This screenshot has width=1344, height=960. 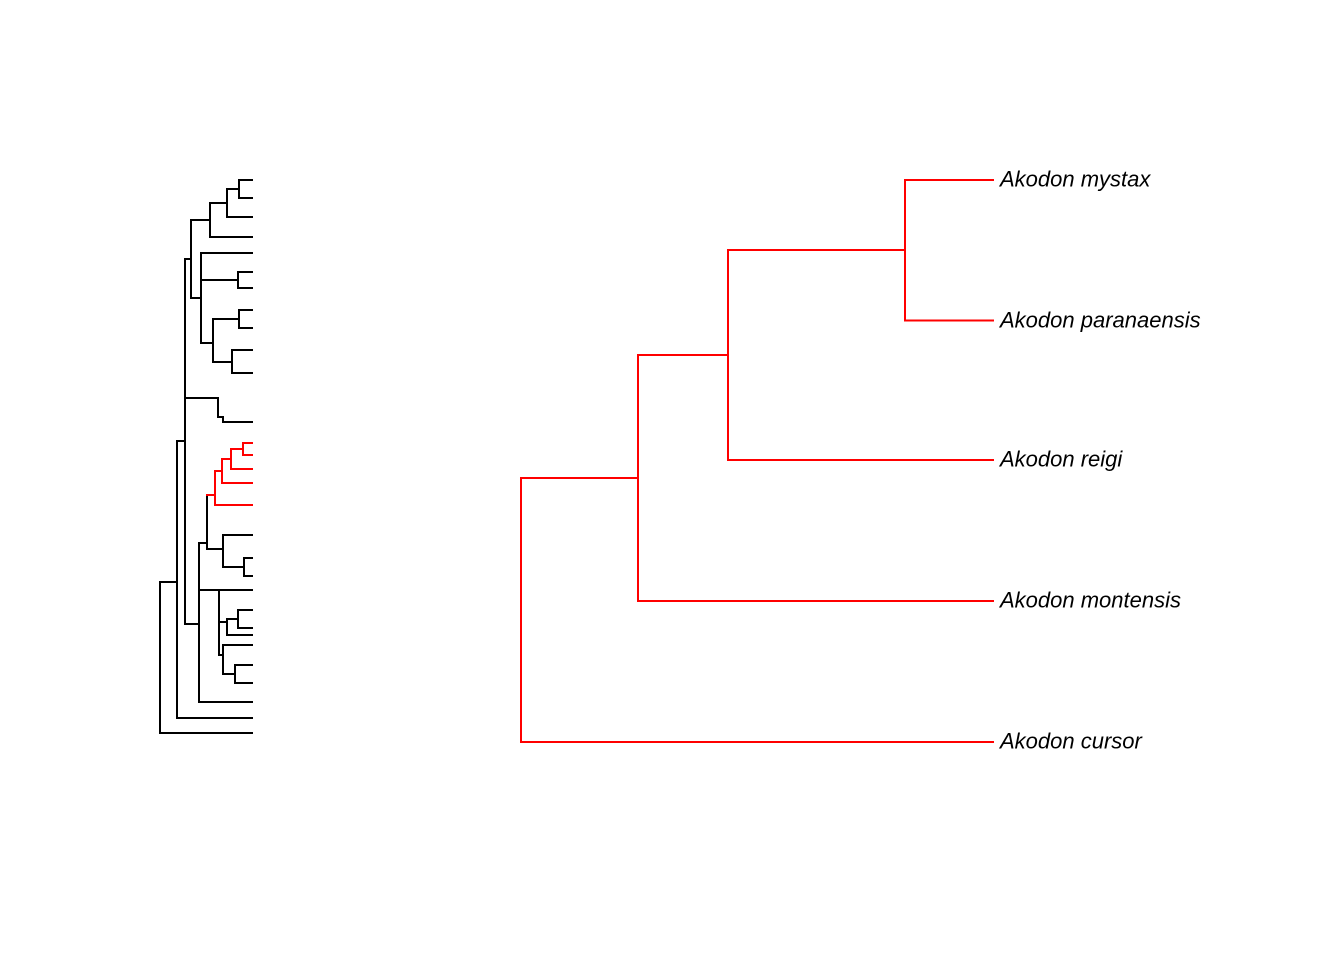 What do you see at coordinates (229, 474) in the screenshot?
I see `overview-tree-highlighted-clade` at bounding box center [229, 474].